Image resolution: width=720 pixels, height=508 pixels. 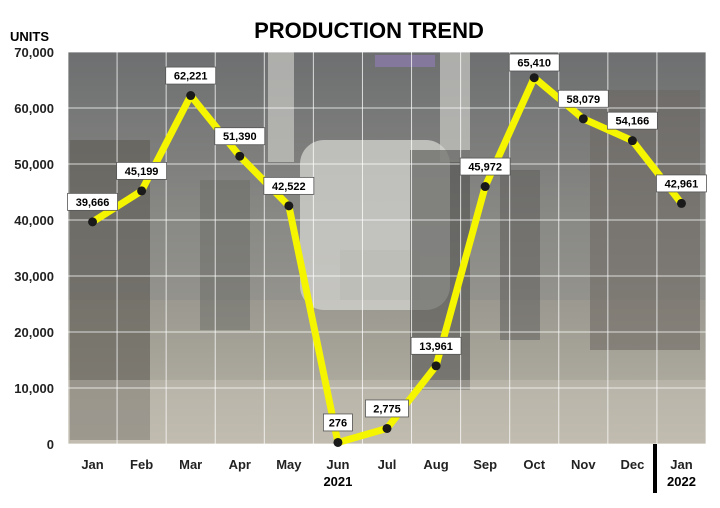 I want to click on svg-text: 13,961, so click(x=436, y=347).